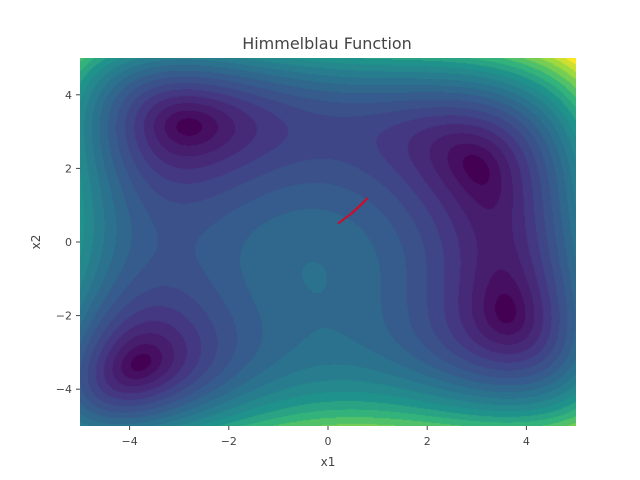  Describe the element at coordinates (68, 95) in the screenshot. I see `y-tick-label: 4` at that location.